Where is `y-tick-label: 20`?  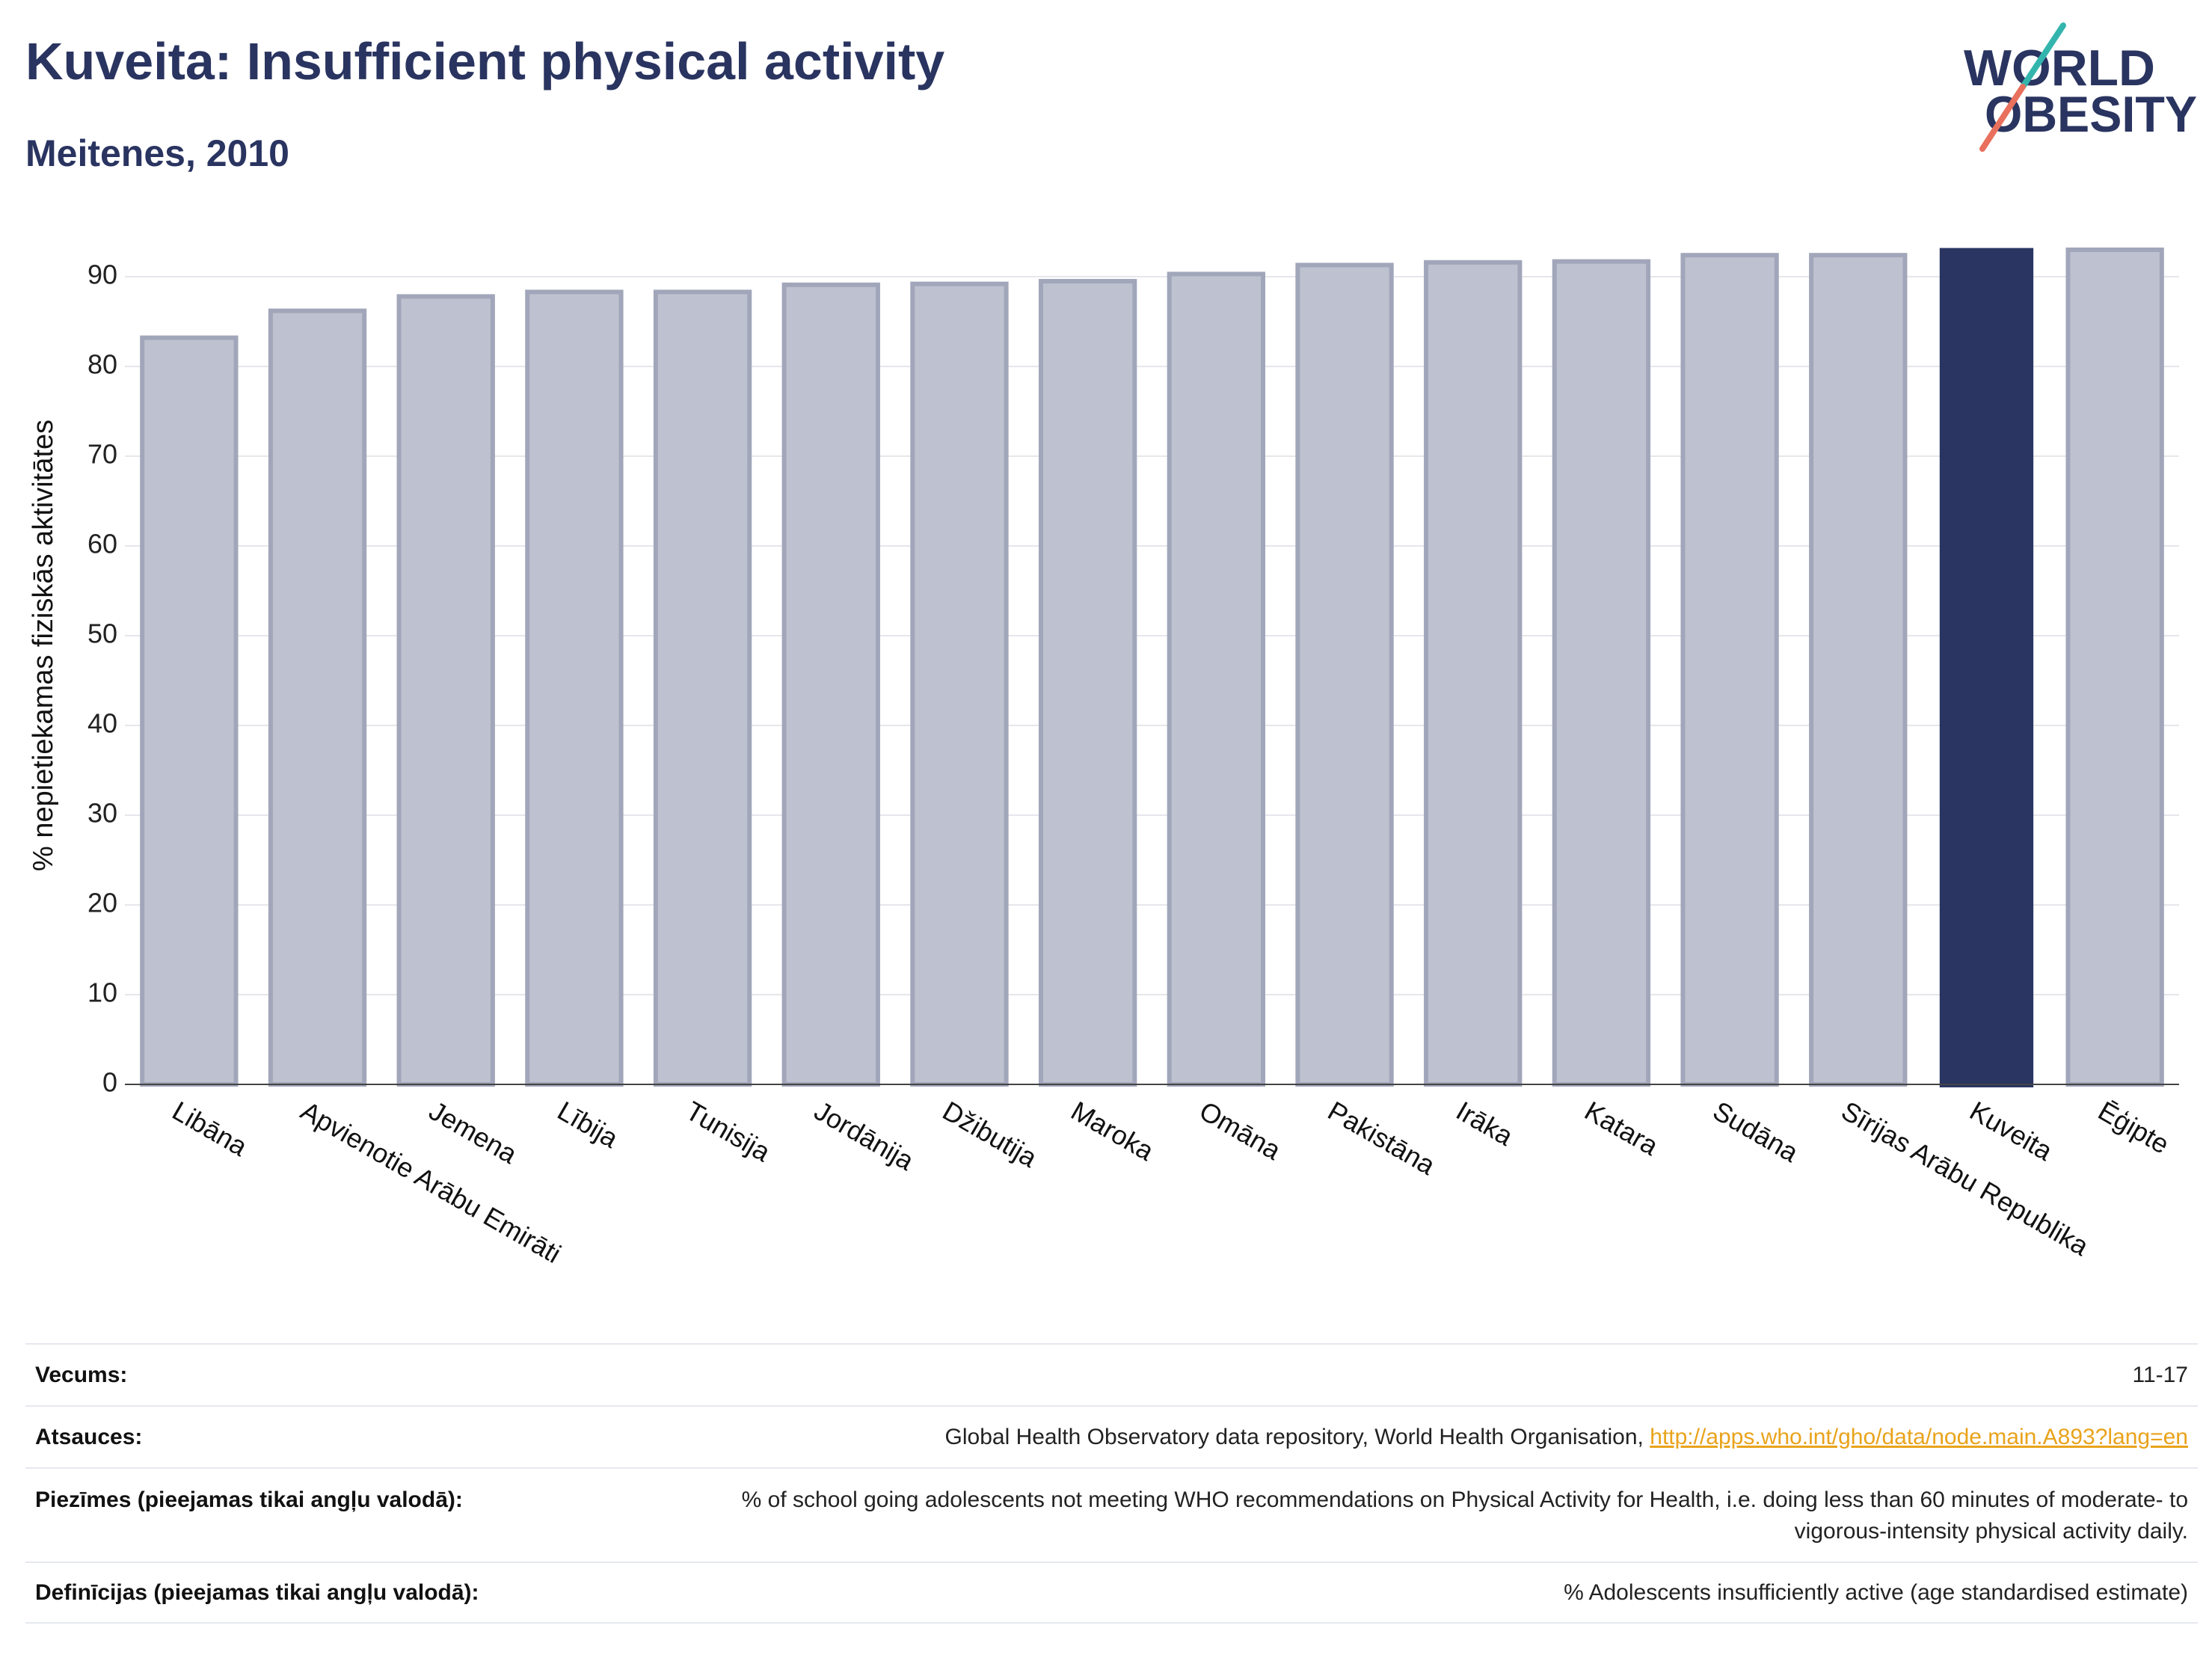
y-tick-label: 20 is located at coordinates (102, 903).